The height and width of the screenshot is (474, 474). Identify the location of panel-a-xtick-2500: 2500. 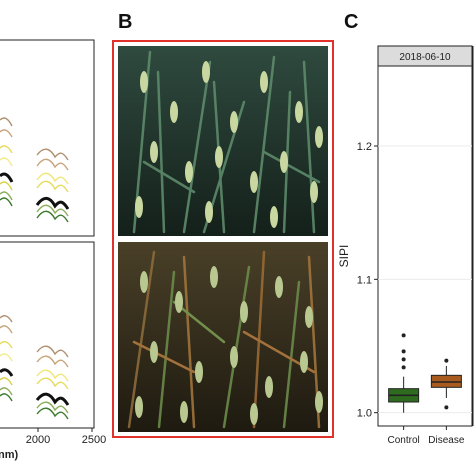
(94, 440).